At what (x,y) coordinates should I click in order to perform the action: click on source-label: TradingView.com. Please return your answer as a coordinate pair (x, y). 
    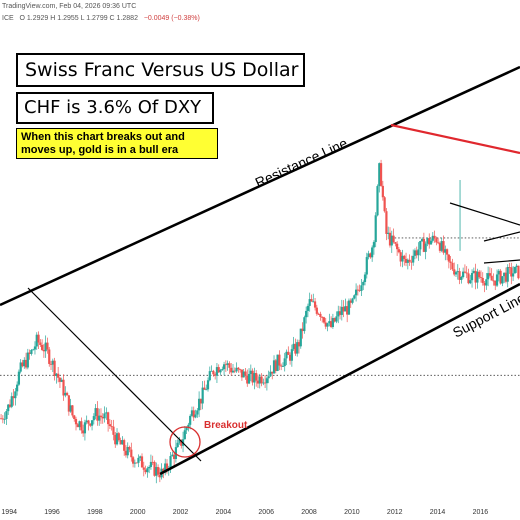
    Looking at the image, I should click on (29, 6).